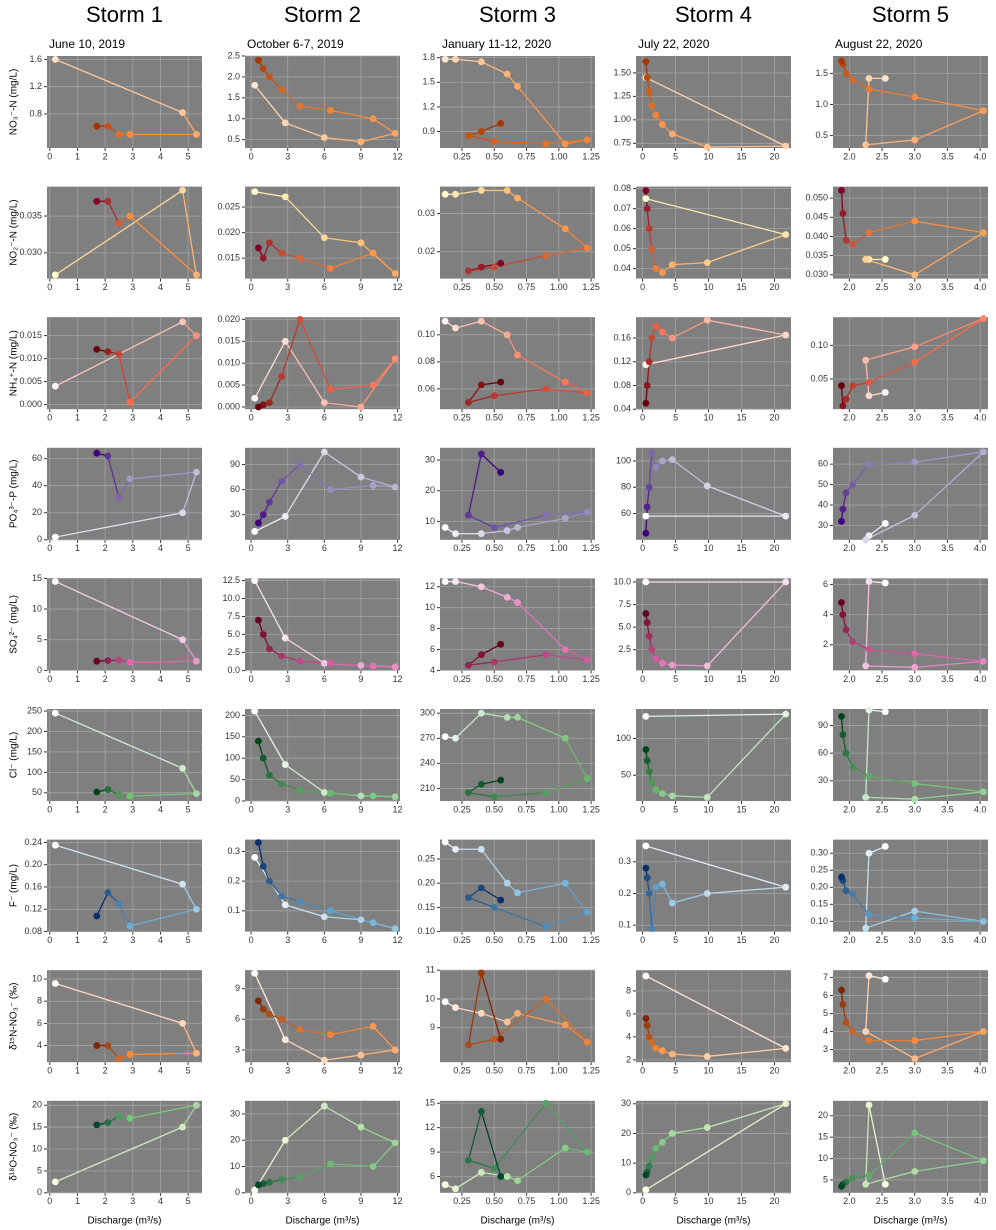 This screenshot has height=1230, width=996. Describe the element at coordinates (706, 1152) in the screenshot. I see `panel: 0 5 10 15 20 0 10 20 30` at that location.